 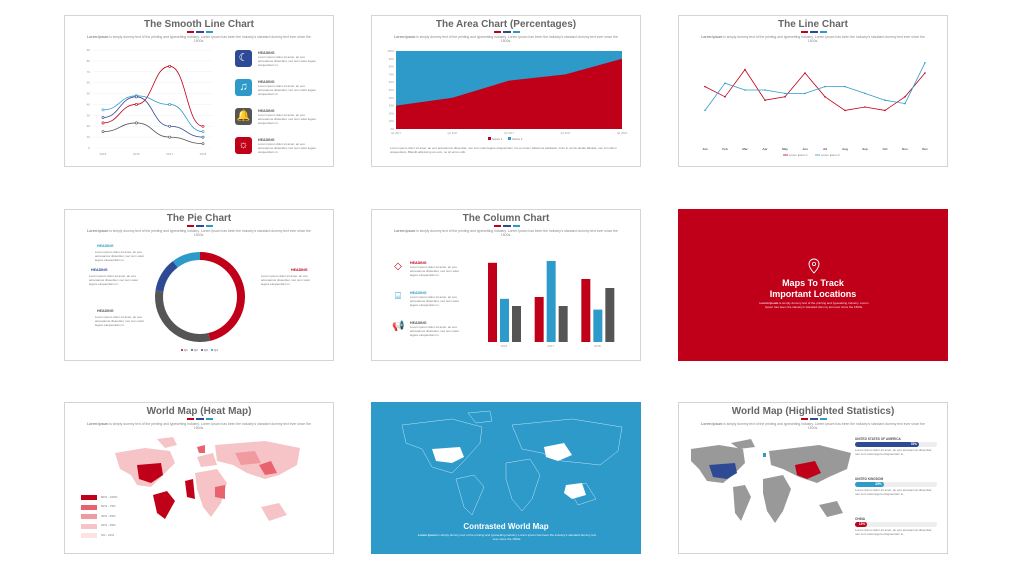 What do you see at coordinates (550, 346) in the screenshot?
I see `x-tick-label: 2017` at bounding box center [550, 346].